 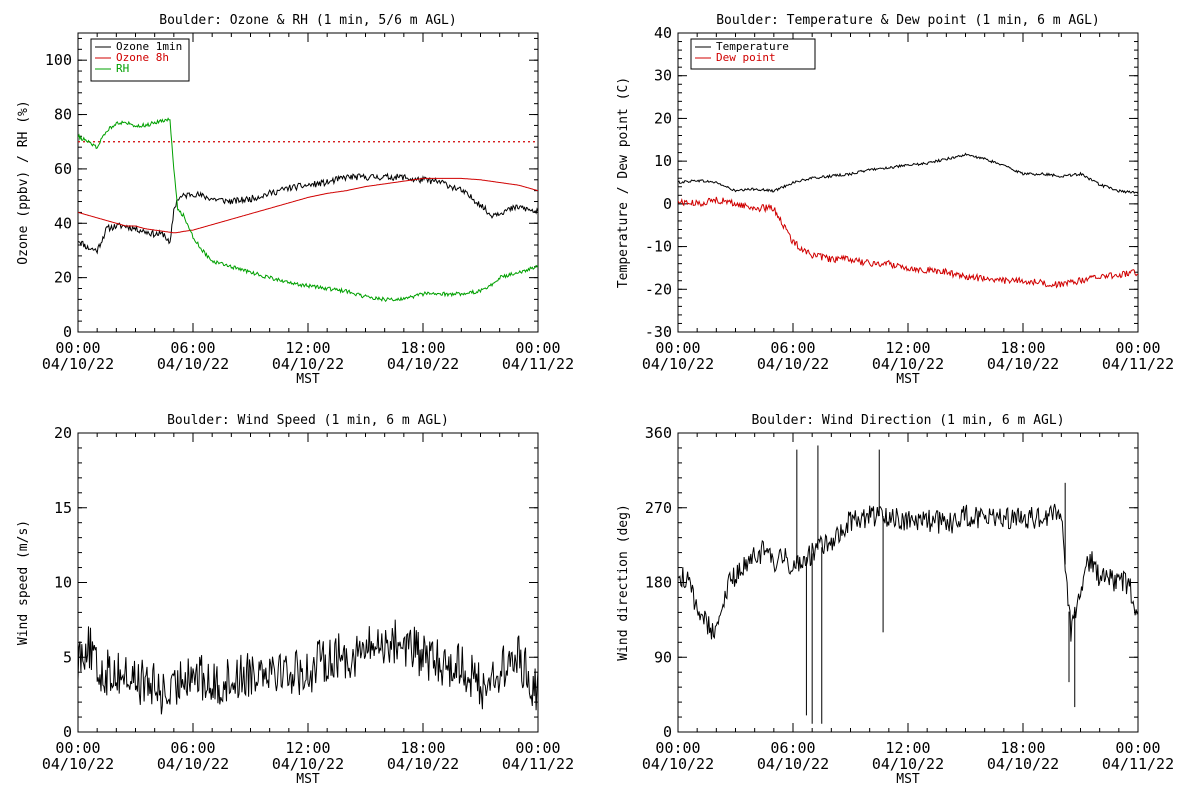 I want to click on legend-label: Ozone 1min, so click(x=149, y=46).